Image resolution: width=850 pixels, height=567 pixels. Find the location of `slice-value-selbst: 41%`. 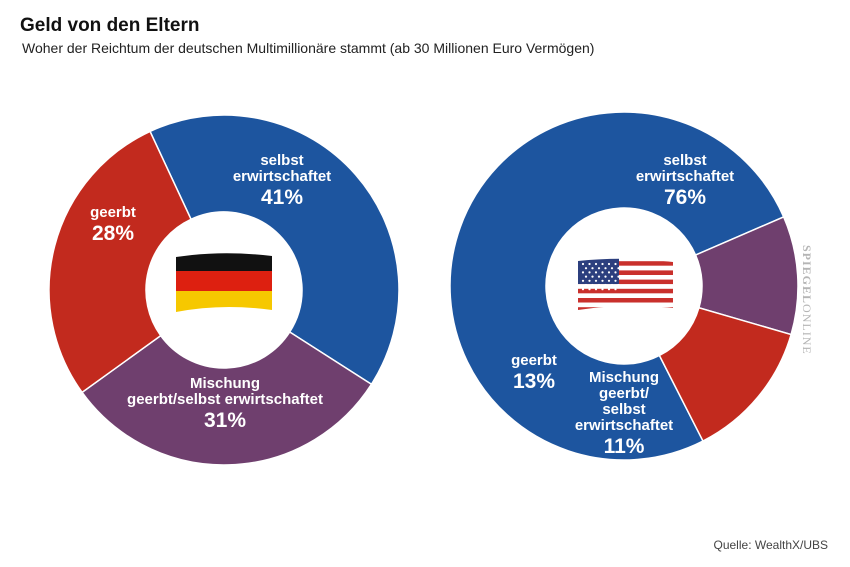

slice-value-selbst: 41% is located at coordinates (282, 197).